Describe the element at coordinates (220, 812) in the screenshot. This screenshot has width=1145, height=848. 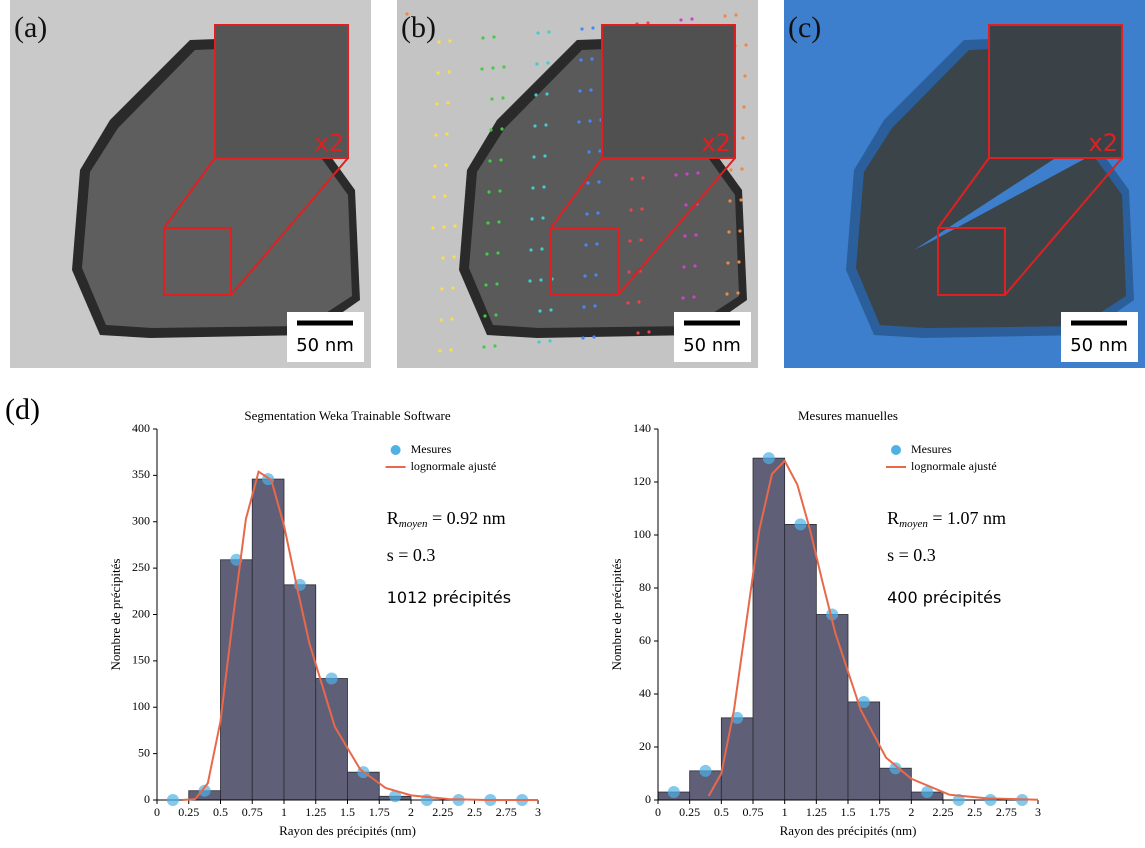
I see `x-tick-label: 0.5` at that location.